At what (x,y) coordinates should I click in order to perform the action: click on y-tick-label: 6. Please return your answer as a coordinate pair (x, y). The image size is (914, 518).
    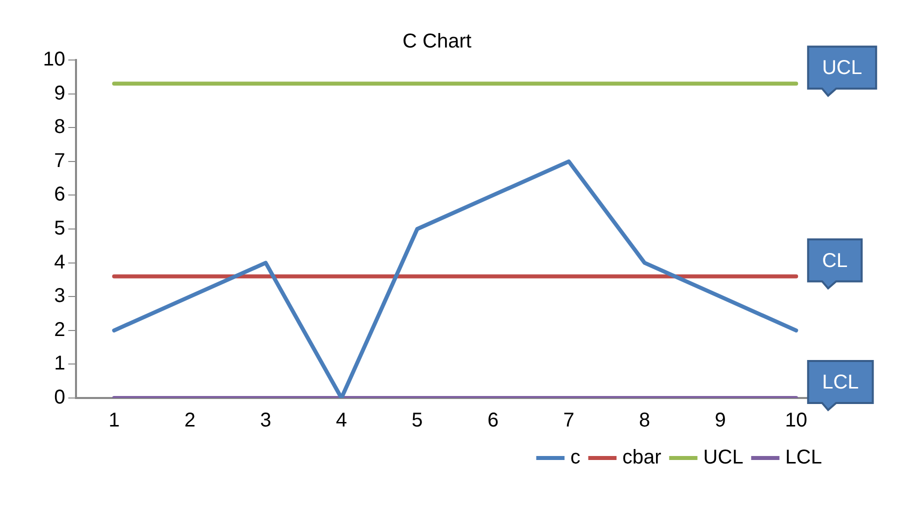
    Looking at the image, I should click on (60, 195).